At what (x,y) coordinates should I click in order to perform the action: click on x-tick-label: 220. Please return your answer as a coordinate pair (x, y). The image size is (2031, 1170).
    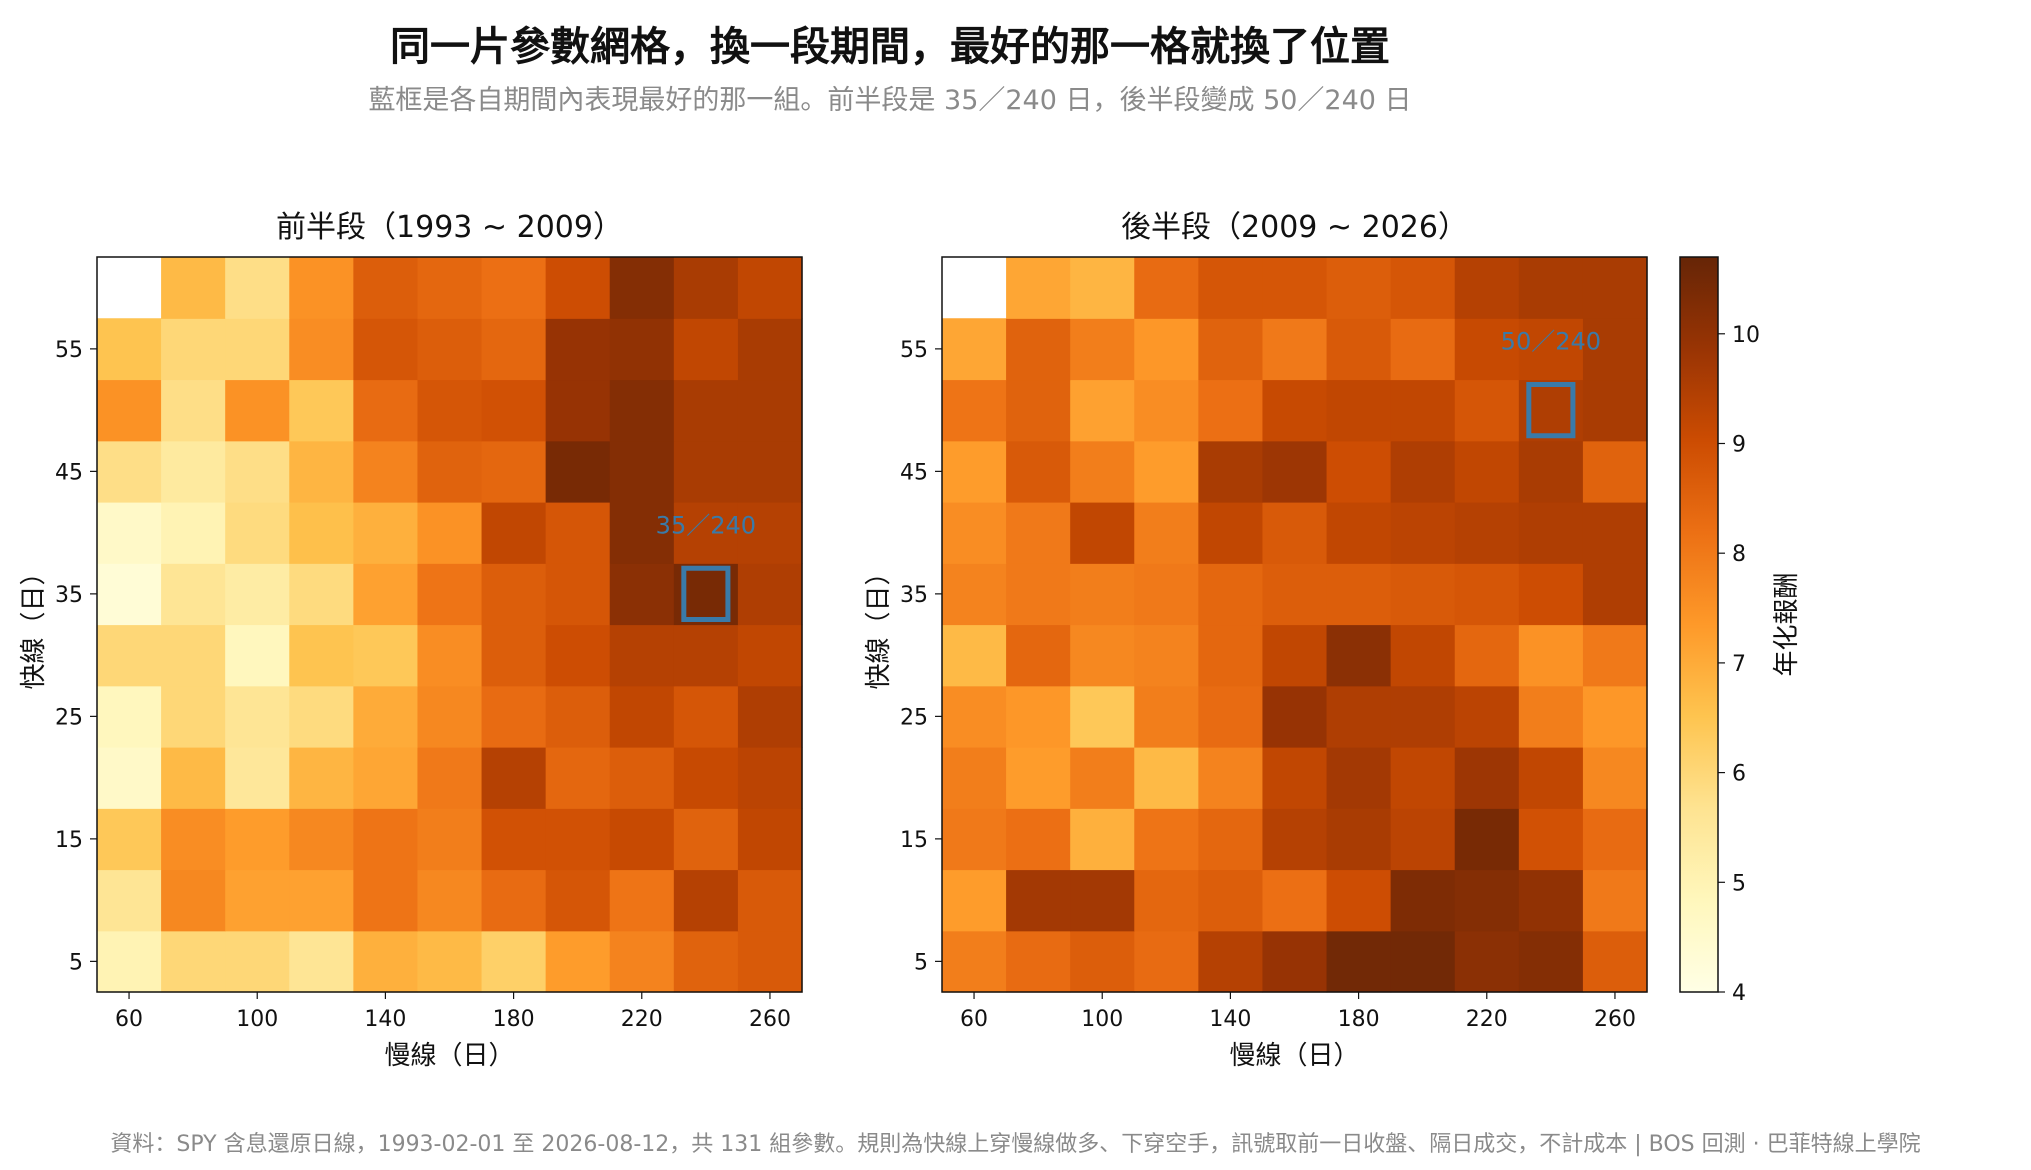
    Looking at the image, I should click on (1487, 1019).